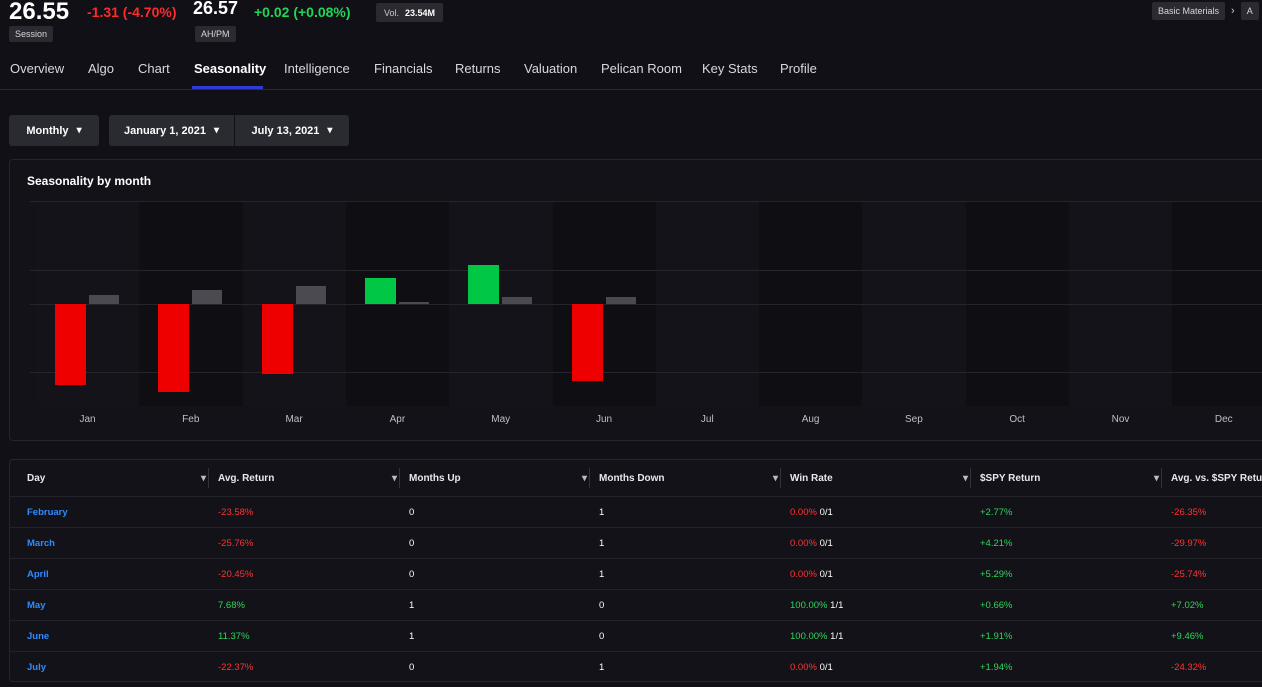 This screenshot has width=1262, height=687. Describe the element at coordinates (798, 68) in the screenshot. I see `tab-profile: Profile` at that location.